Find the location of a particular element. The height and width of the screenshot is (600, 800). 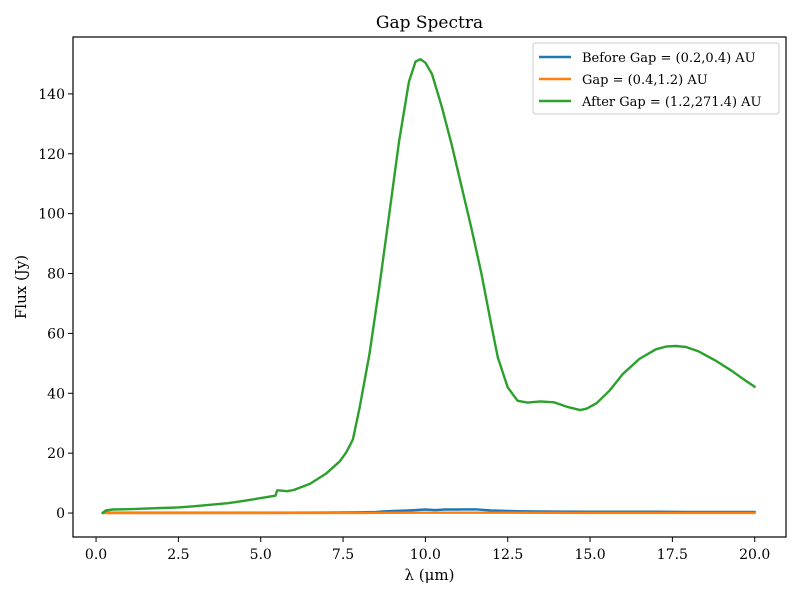

y-tick-label: 120 is located at coordinates (51, 155).